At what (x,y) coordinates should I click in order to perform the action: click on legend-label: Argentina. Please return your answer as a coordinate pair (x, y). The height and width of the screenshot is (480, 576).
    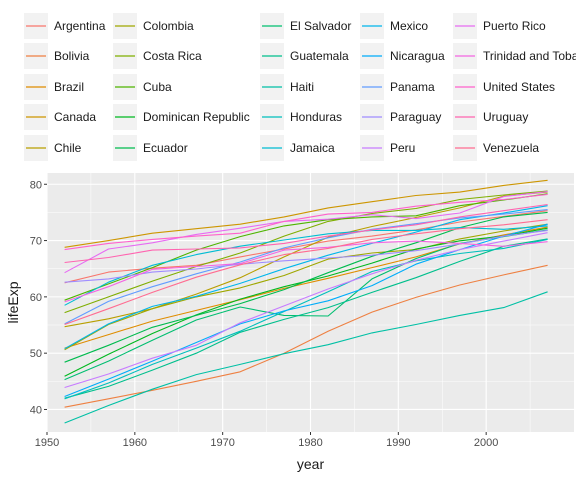
    Looking at the image, I should click on (80, 26).